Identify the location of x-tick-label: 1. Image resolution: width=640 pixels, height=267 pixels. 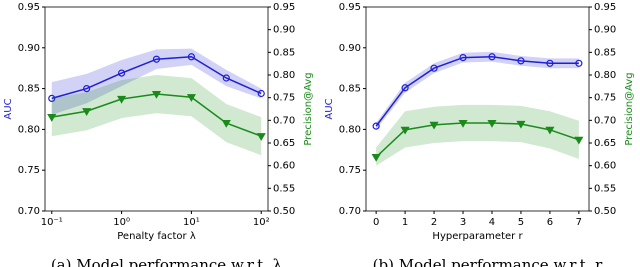
(405, 222).